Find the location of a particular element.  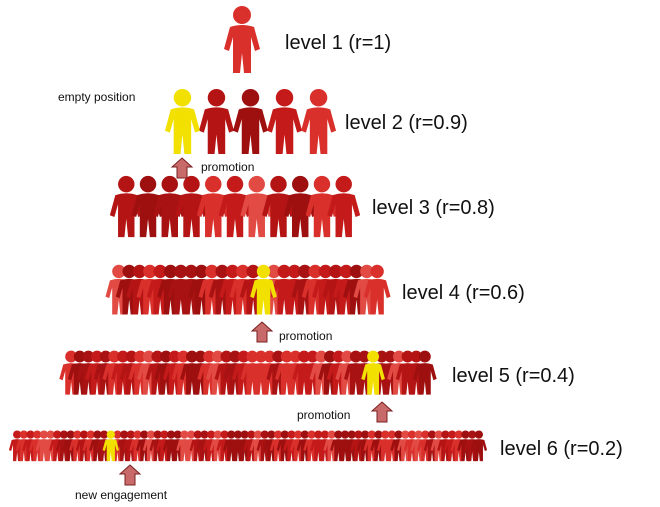

level-label: level 2 (r=0.9) is located at coordinates (406, 123).